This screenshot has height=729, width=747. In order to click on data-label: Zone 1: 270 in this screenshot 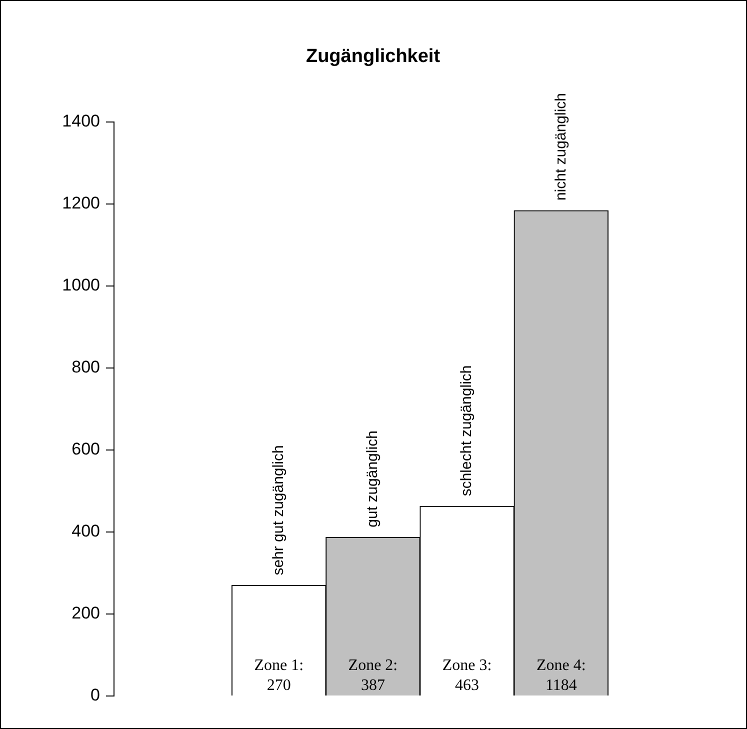, I will do `click(279, 675)`.